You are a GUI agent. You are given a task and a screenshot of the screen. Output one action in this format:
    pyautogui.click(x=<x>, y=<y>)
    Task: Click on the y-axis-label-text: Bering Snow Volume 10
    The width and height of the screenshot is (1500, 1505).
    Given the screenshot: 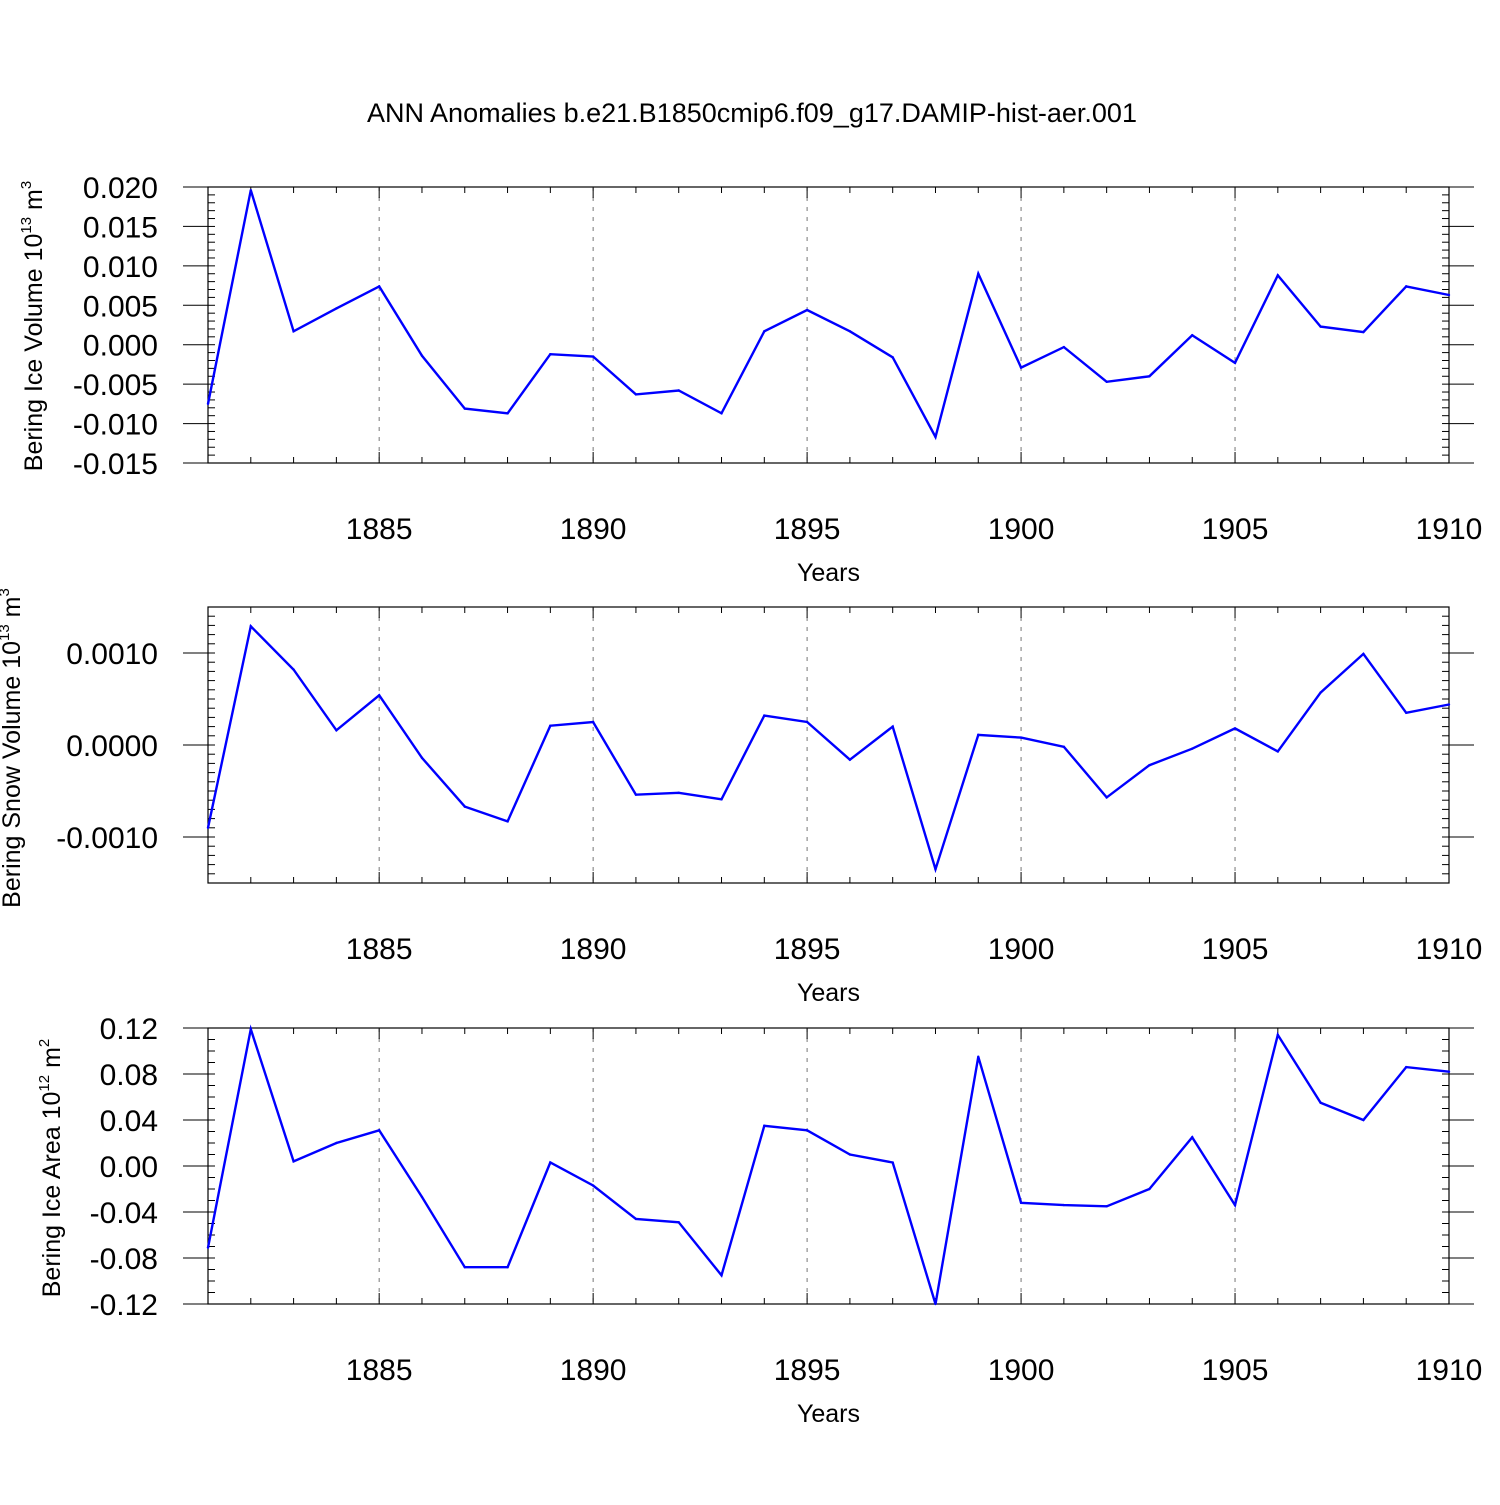 What is the action you would take?
    pyautogui.click(x=13, y=774)
    